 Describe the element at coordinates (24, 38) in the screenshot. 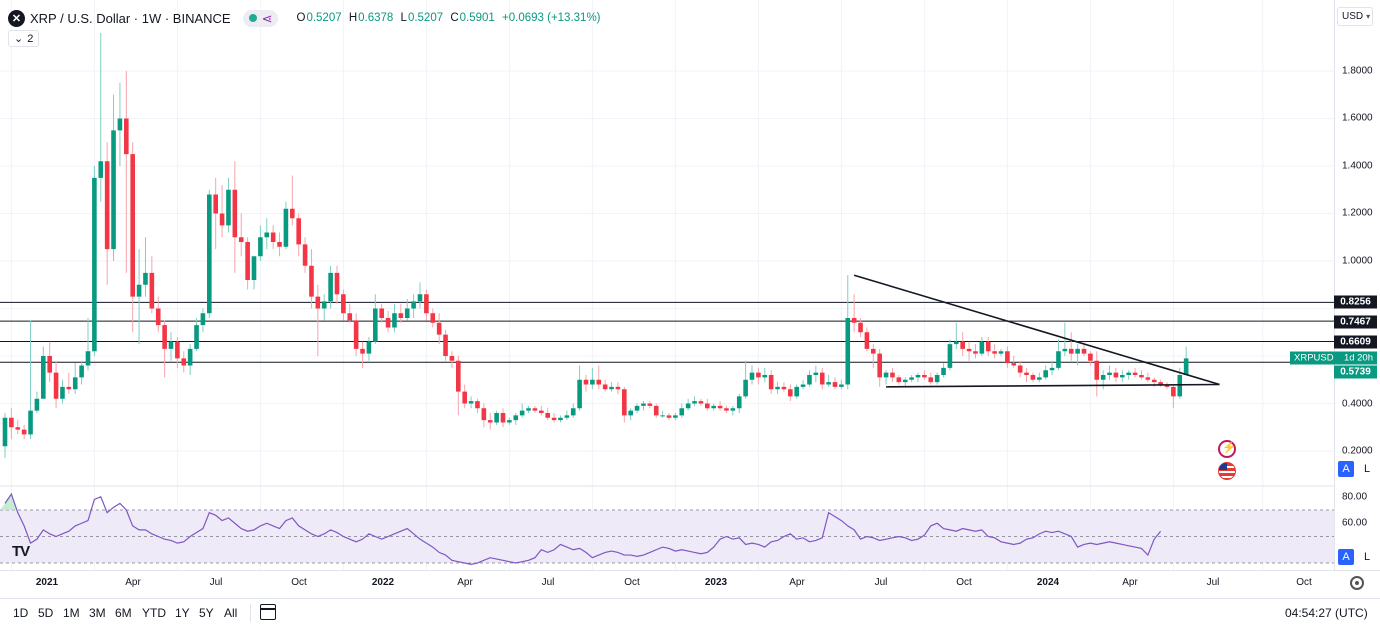

I see `indicators-toggle: ⌄ 2` at that location.